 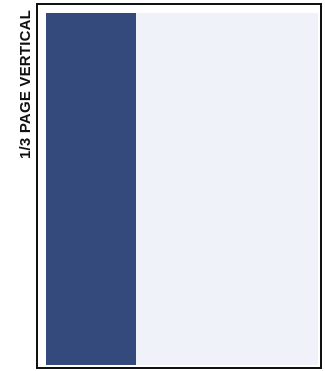 What do you see at coordinates (18, 185) in the screenshot?
I see `side-label-area: 1/3 PAGE VERTICAL` at bounding box center [18, 185].